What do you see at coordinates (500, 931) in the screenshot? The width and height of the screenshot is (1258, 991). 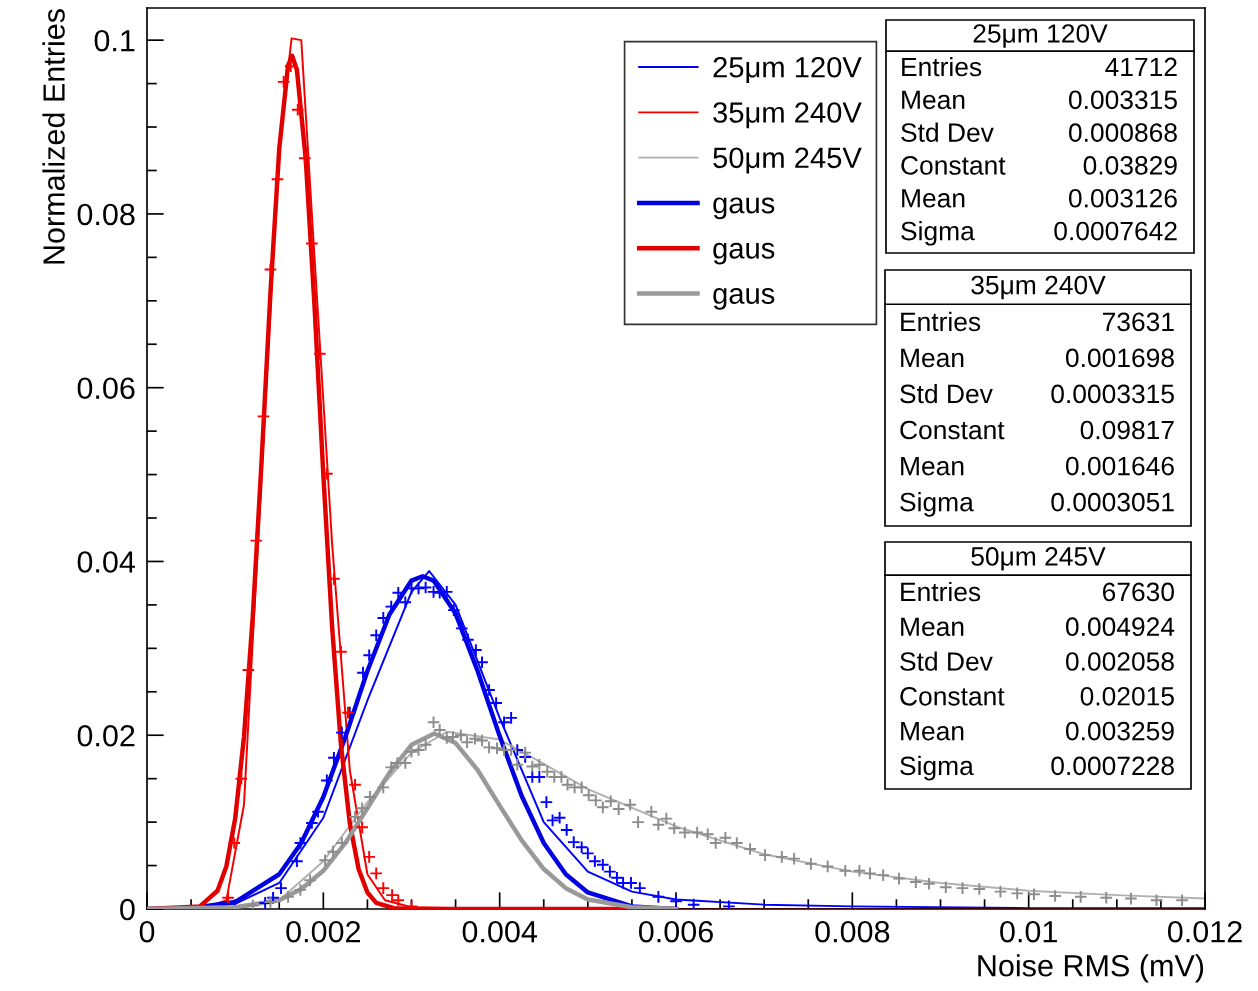 I see `x-tick-label: 0.004` at bounding box center [500, 931].